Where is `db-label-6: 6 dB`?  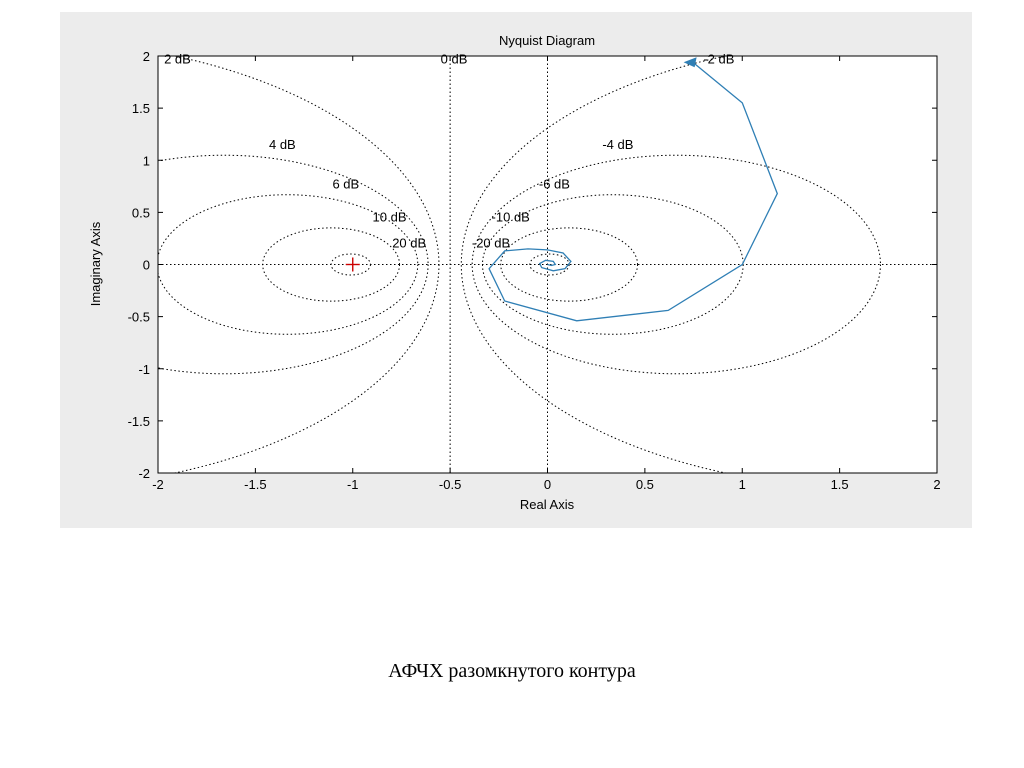 db-label-6: 6 dB is located at coordinates (345, 183).